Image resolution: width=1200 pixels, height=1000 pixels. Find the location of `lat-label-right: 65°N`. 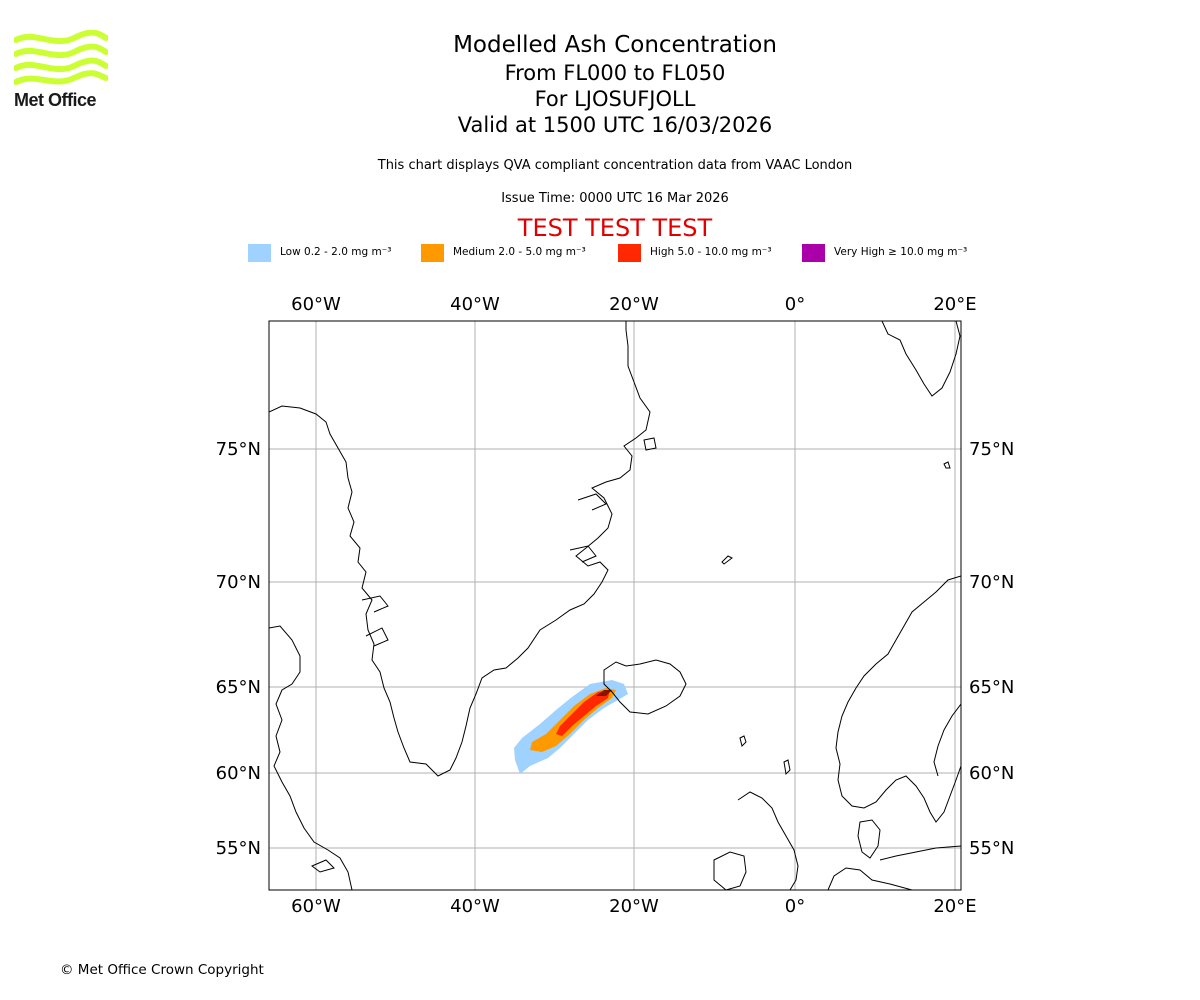

lat-label-right: 65°N is located at coordinates (991, 687).